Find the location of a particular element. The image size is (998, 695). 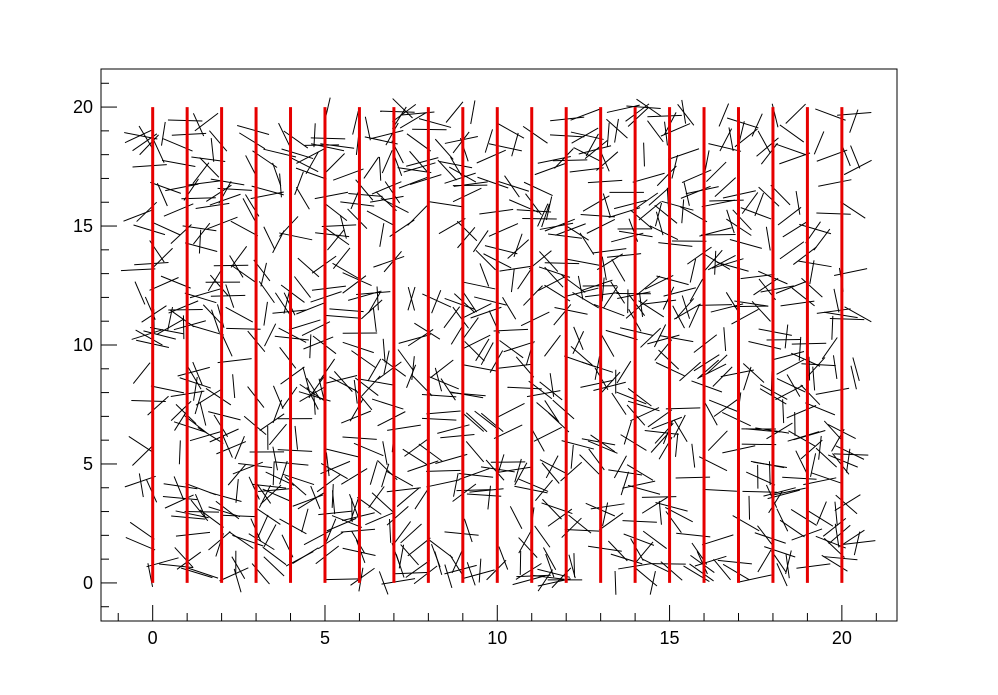

y-tick-label: 15 is located at coordinates (83, 226).